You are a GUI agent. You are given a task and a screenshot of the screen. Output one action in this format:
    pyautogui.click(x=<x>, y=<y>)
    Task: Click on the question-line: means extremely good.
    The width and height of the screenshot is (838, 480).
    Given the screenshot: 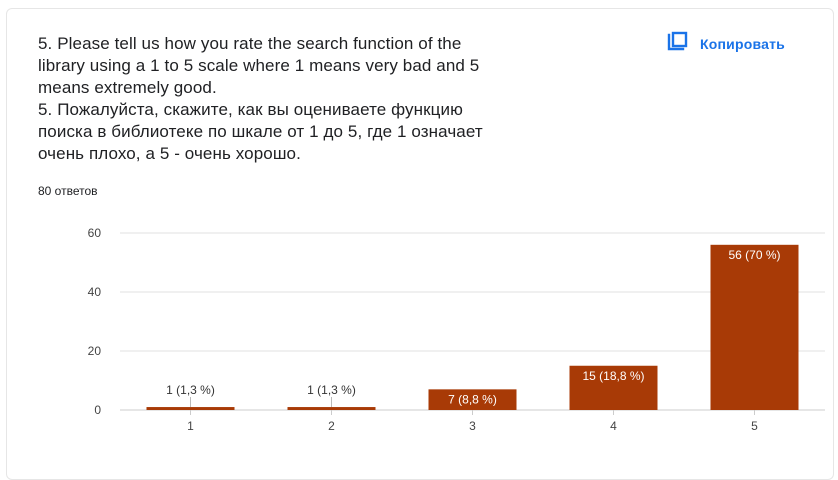 What is the action you would take?
    pyautogui.click(x=127, y=87)
    